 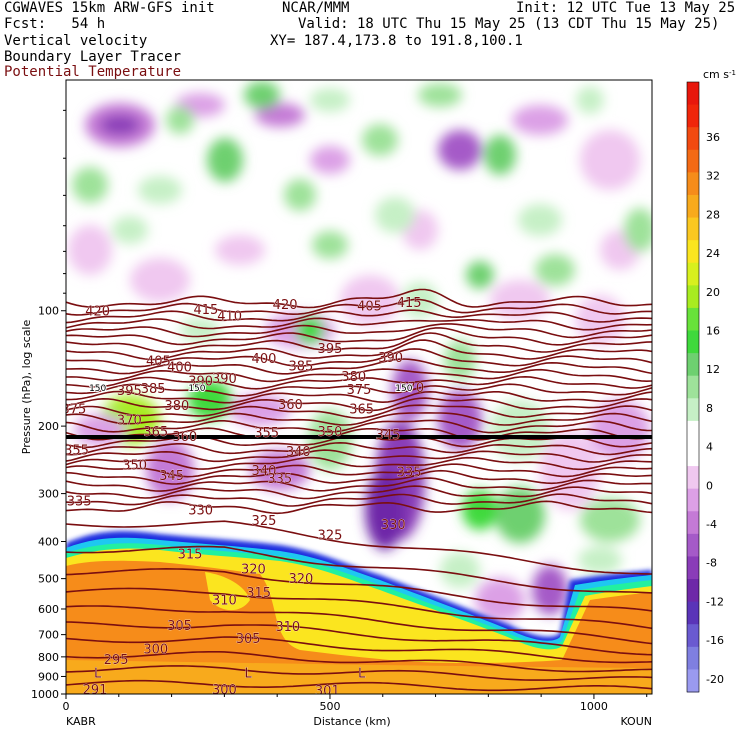 I want to click on theta-label: 375, so click(x=359, y=390).